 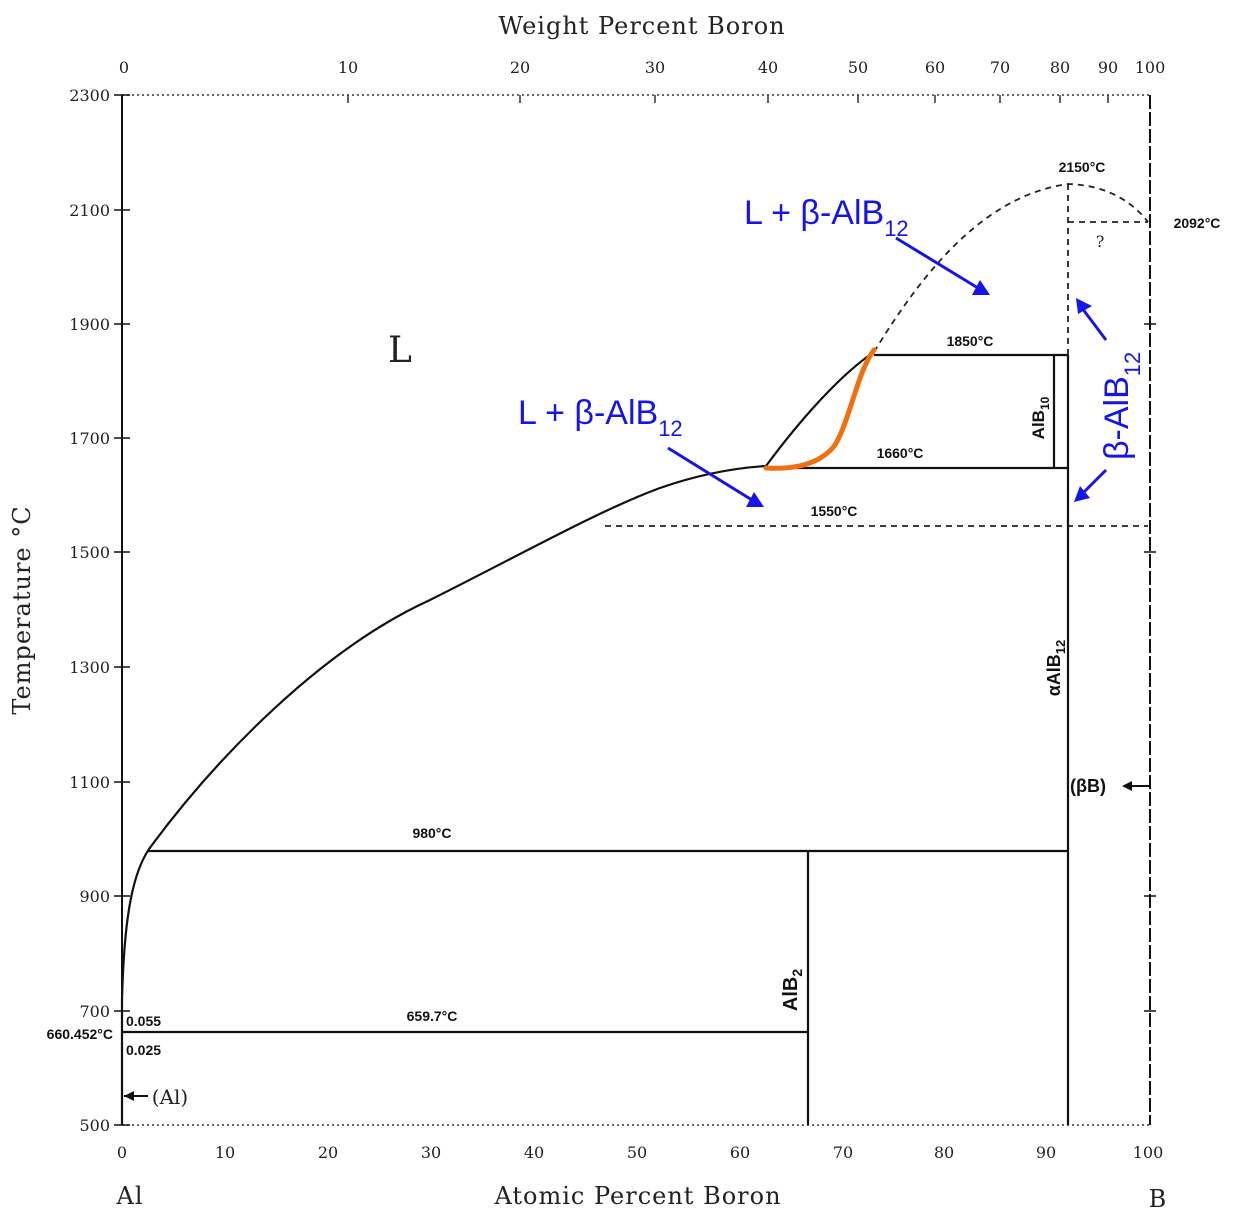 What do you see at coordinates (328, 1152) in the screenshot?
I see `bottom-tick-label: 20` at bounding box center [328, 1152].